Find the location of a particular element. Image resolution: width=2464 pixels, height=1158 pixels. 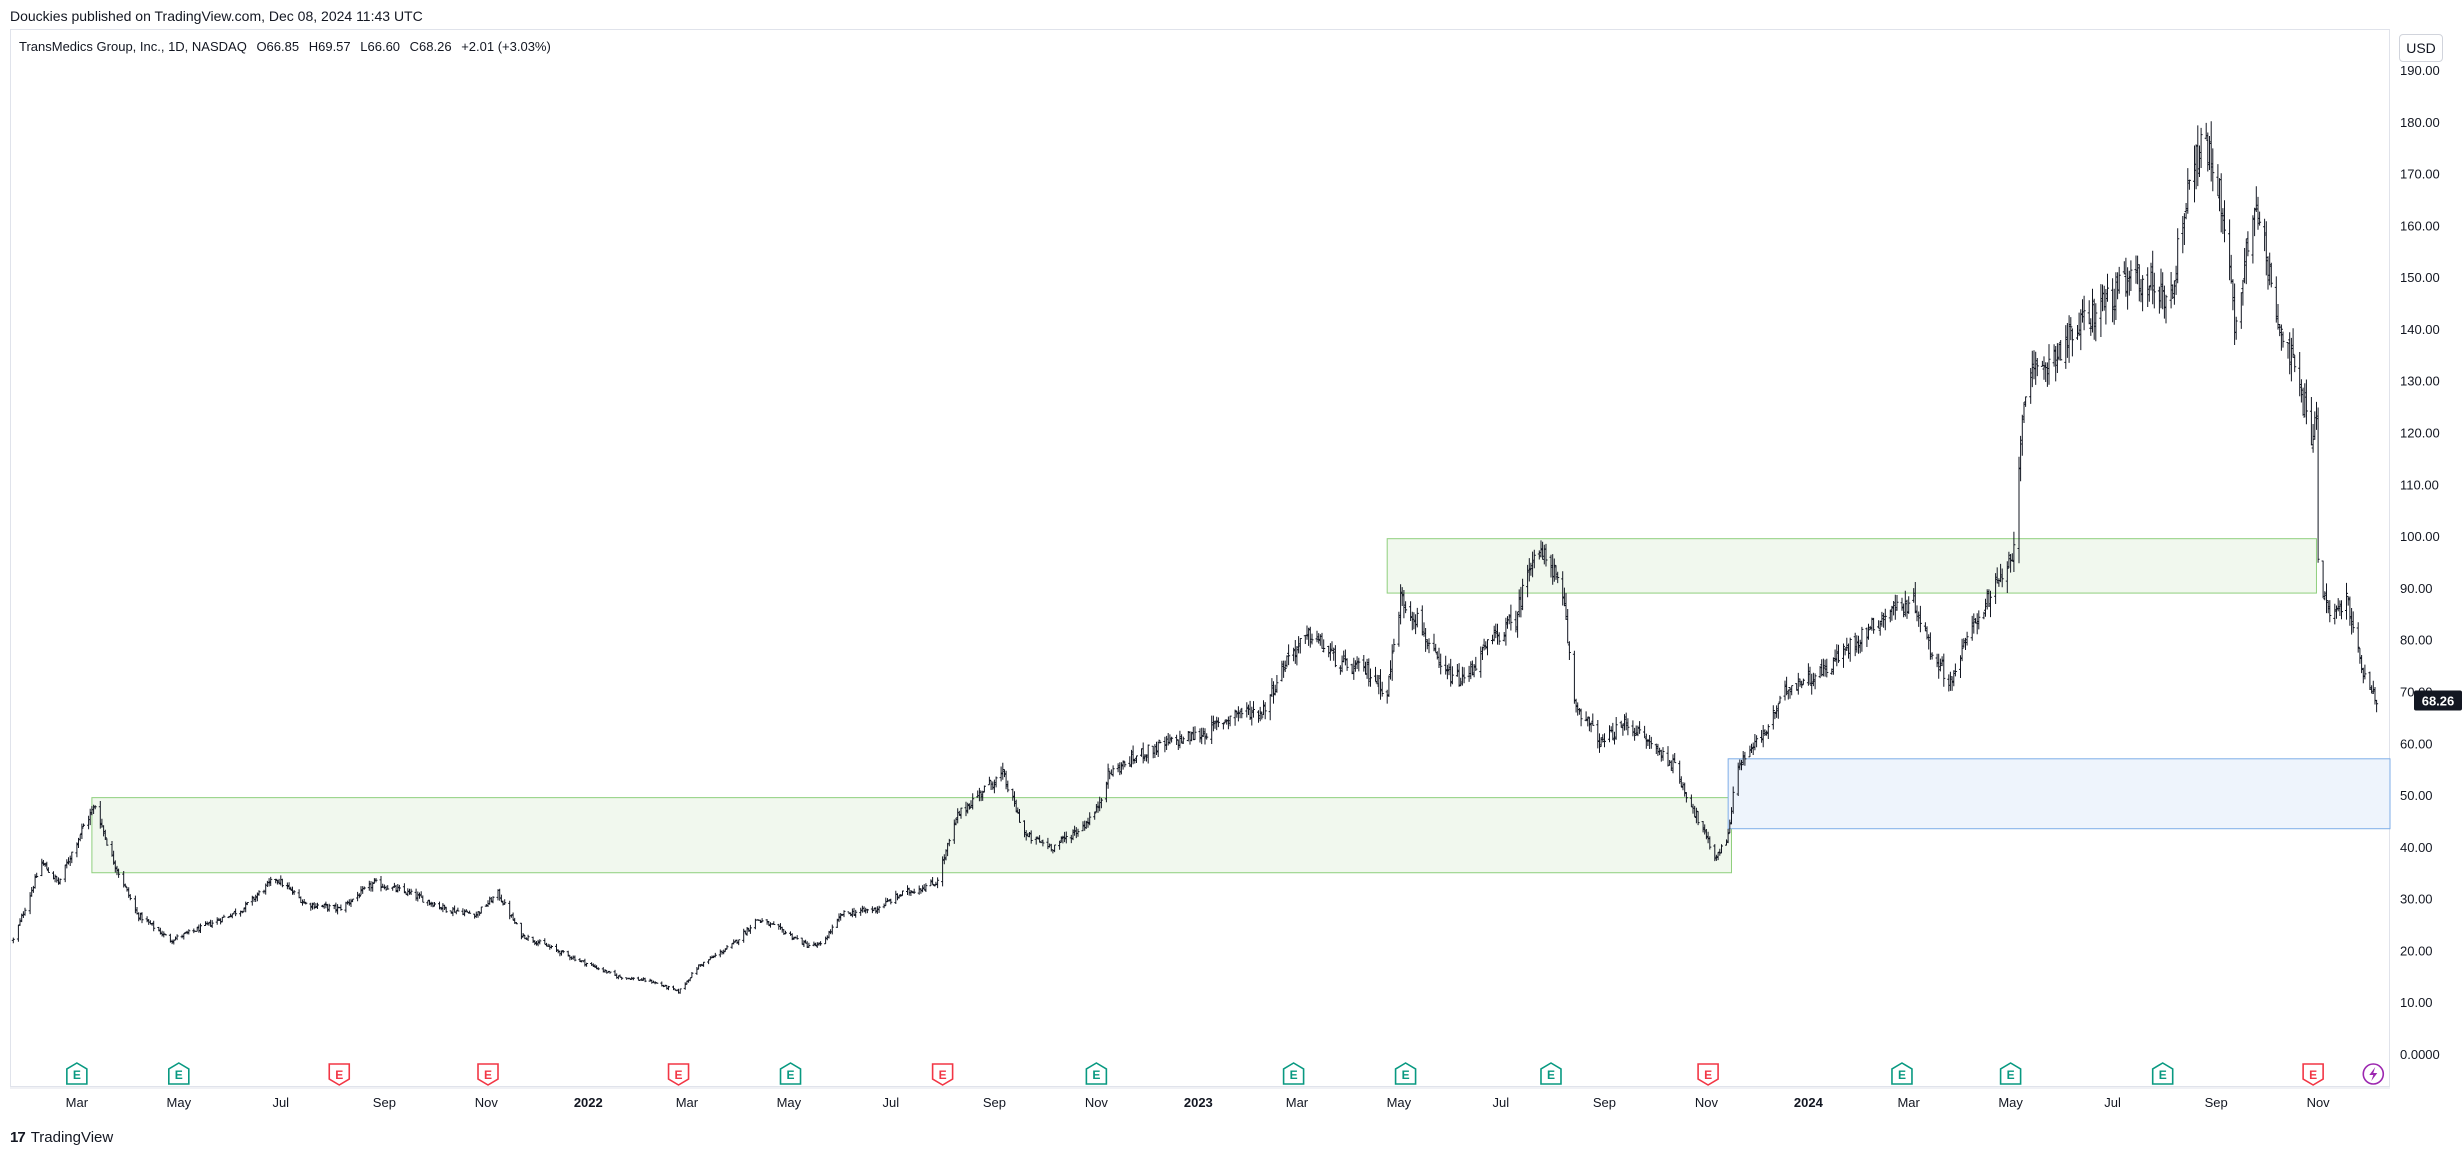

lightning-icon is located at coordinates (2373, 1074).